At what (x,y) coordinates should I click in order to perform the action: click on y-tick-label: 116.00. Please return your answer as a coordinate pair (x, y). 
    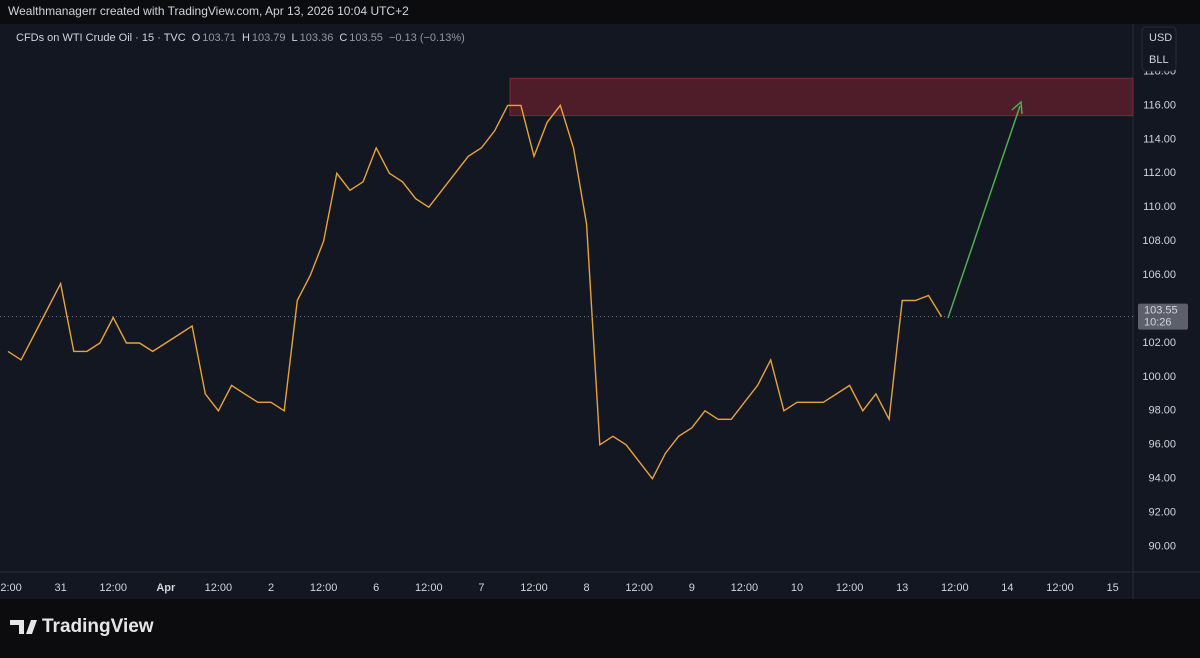
    Looking at the image, I should click on (1159, 105).